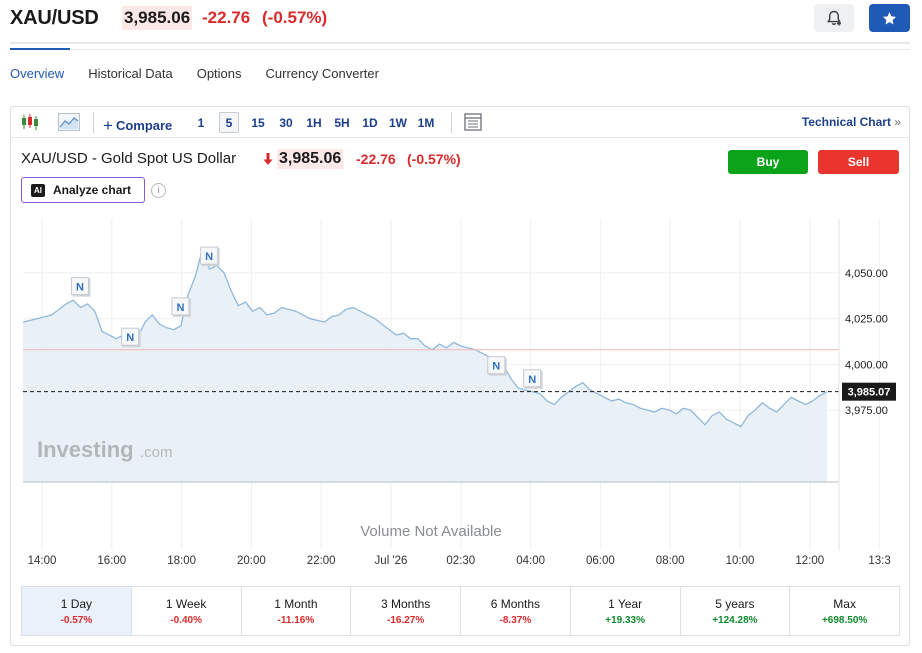 The image size is (922, 653). Describe the element at coordinates (515, 604) in the screenshot. I see `period-label: 6 Months` at that location.